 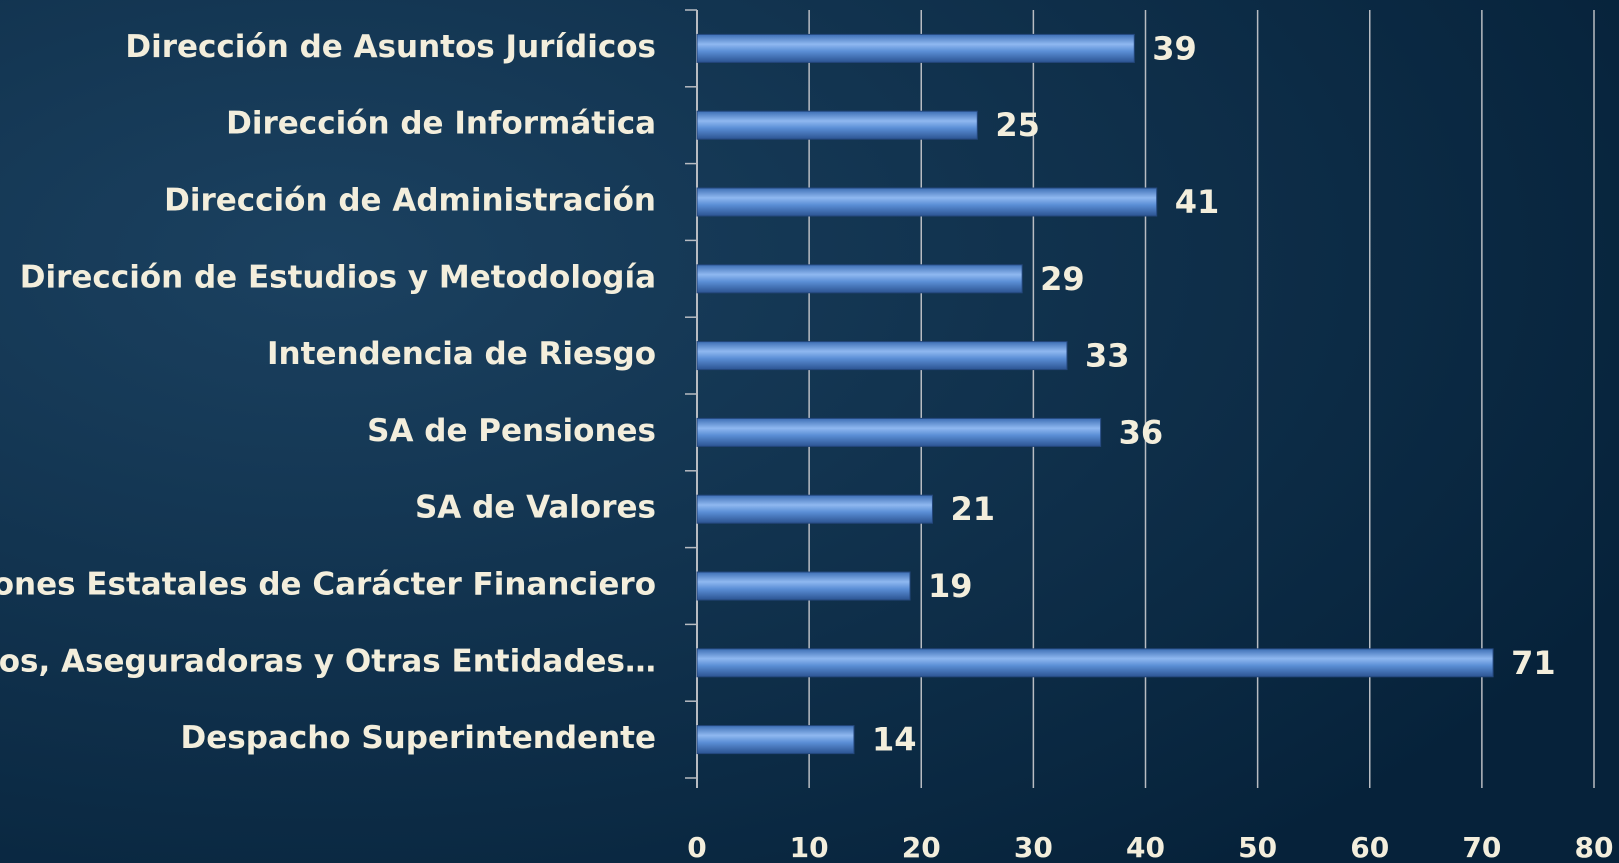 What do you see at coordinates (1062, 279) in the screenshot?
I see `value-label: 29` at bounding box center [1062, 279].